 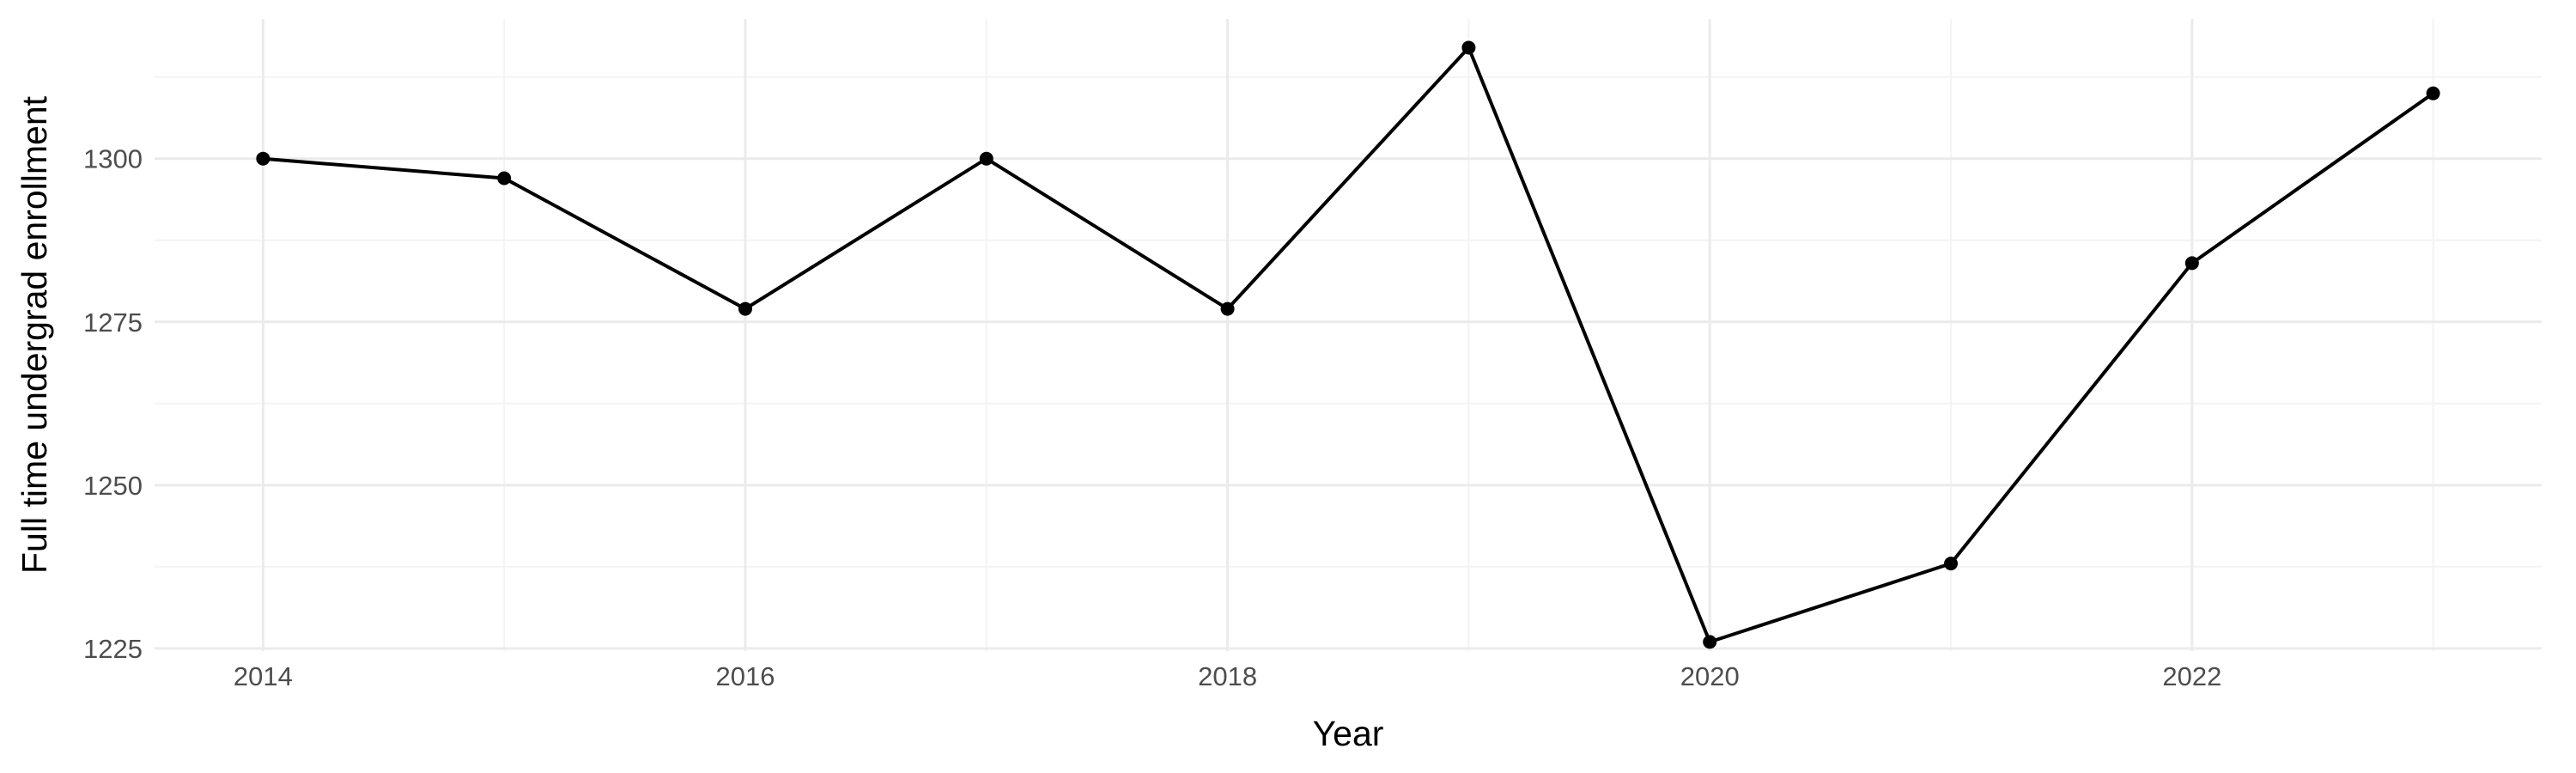 I want to click on y-tick-label: 1275, so click(x=113, y=322).